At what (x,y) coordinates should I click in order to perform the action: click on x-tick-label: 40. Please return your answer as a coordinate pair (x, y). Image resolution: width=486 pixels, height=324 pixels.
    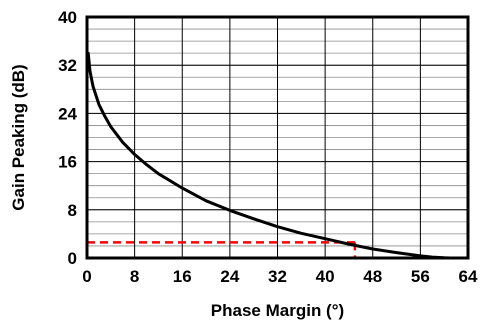
    Looking at the image, I should click on (325, 276).